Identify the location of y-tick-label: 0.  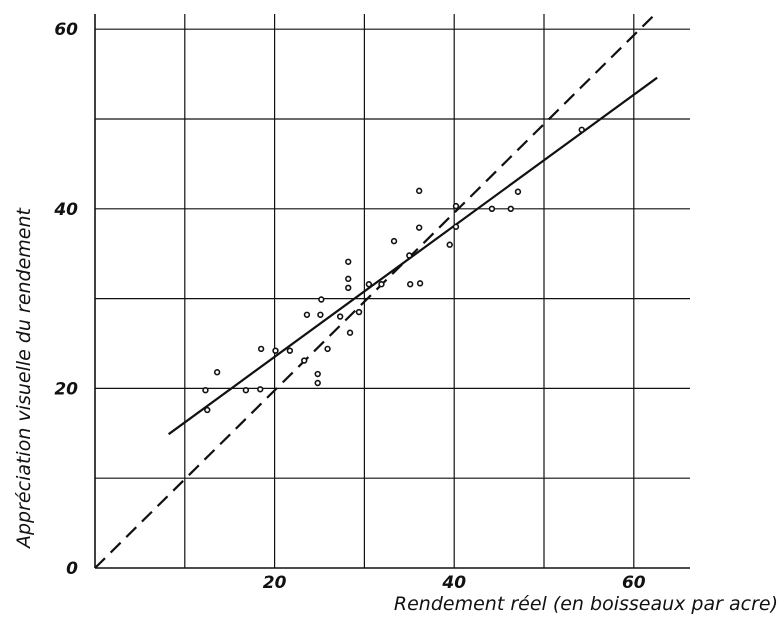
(72, 569).